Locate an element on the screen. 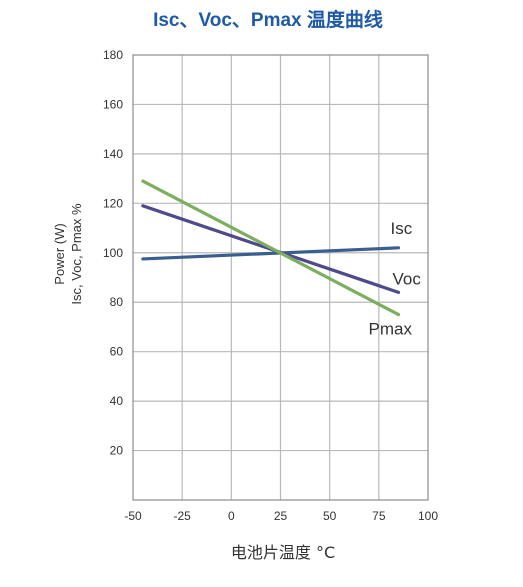 This screenshot has height=587, width=523. x-axis-label: 电池片温度 °C is located at coordinates (283, 552).